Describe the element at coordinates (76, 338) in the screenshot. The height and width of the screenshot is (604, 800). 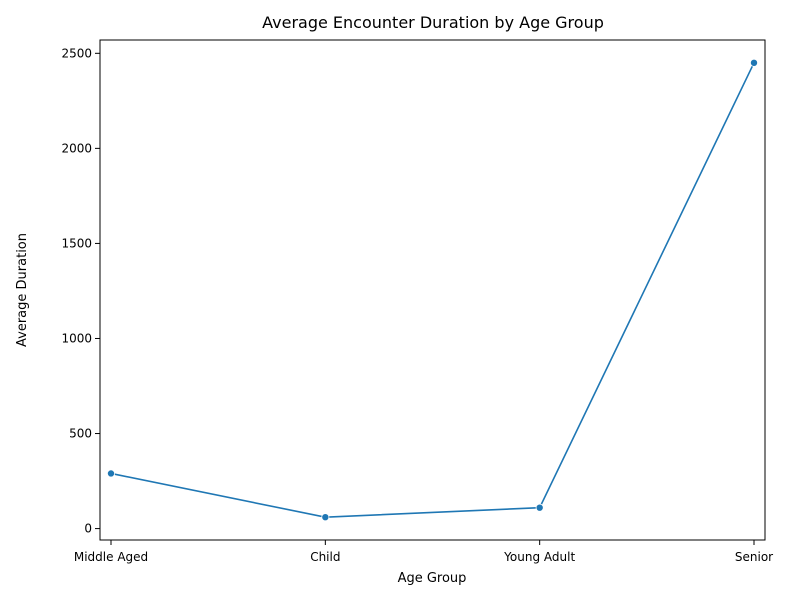
I see `y-tick-label: 1000` at that location.